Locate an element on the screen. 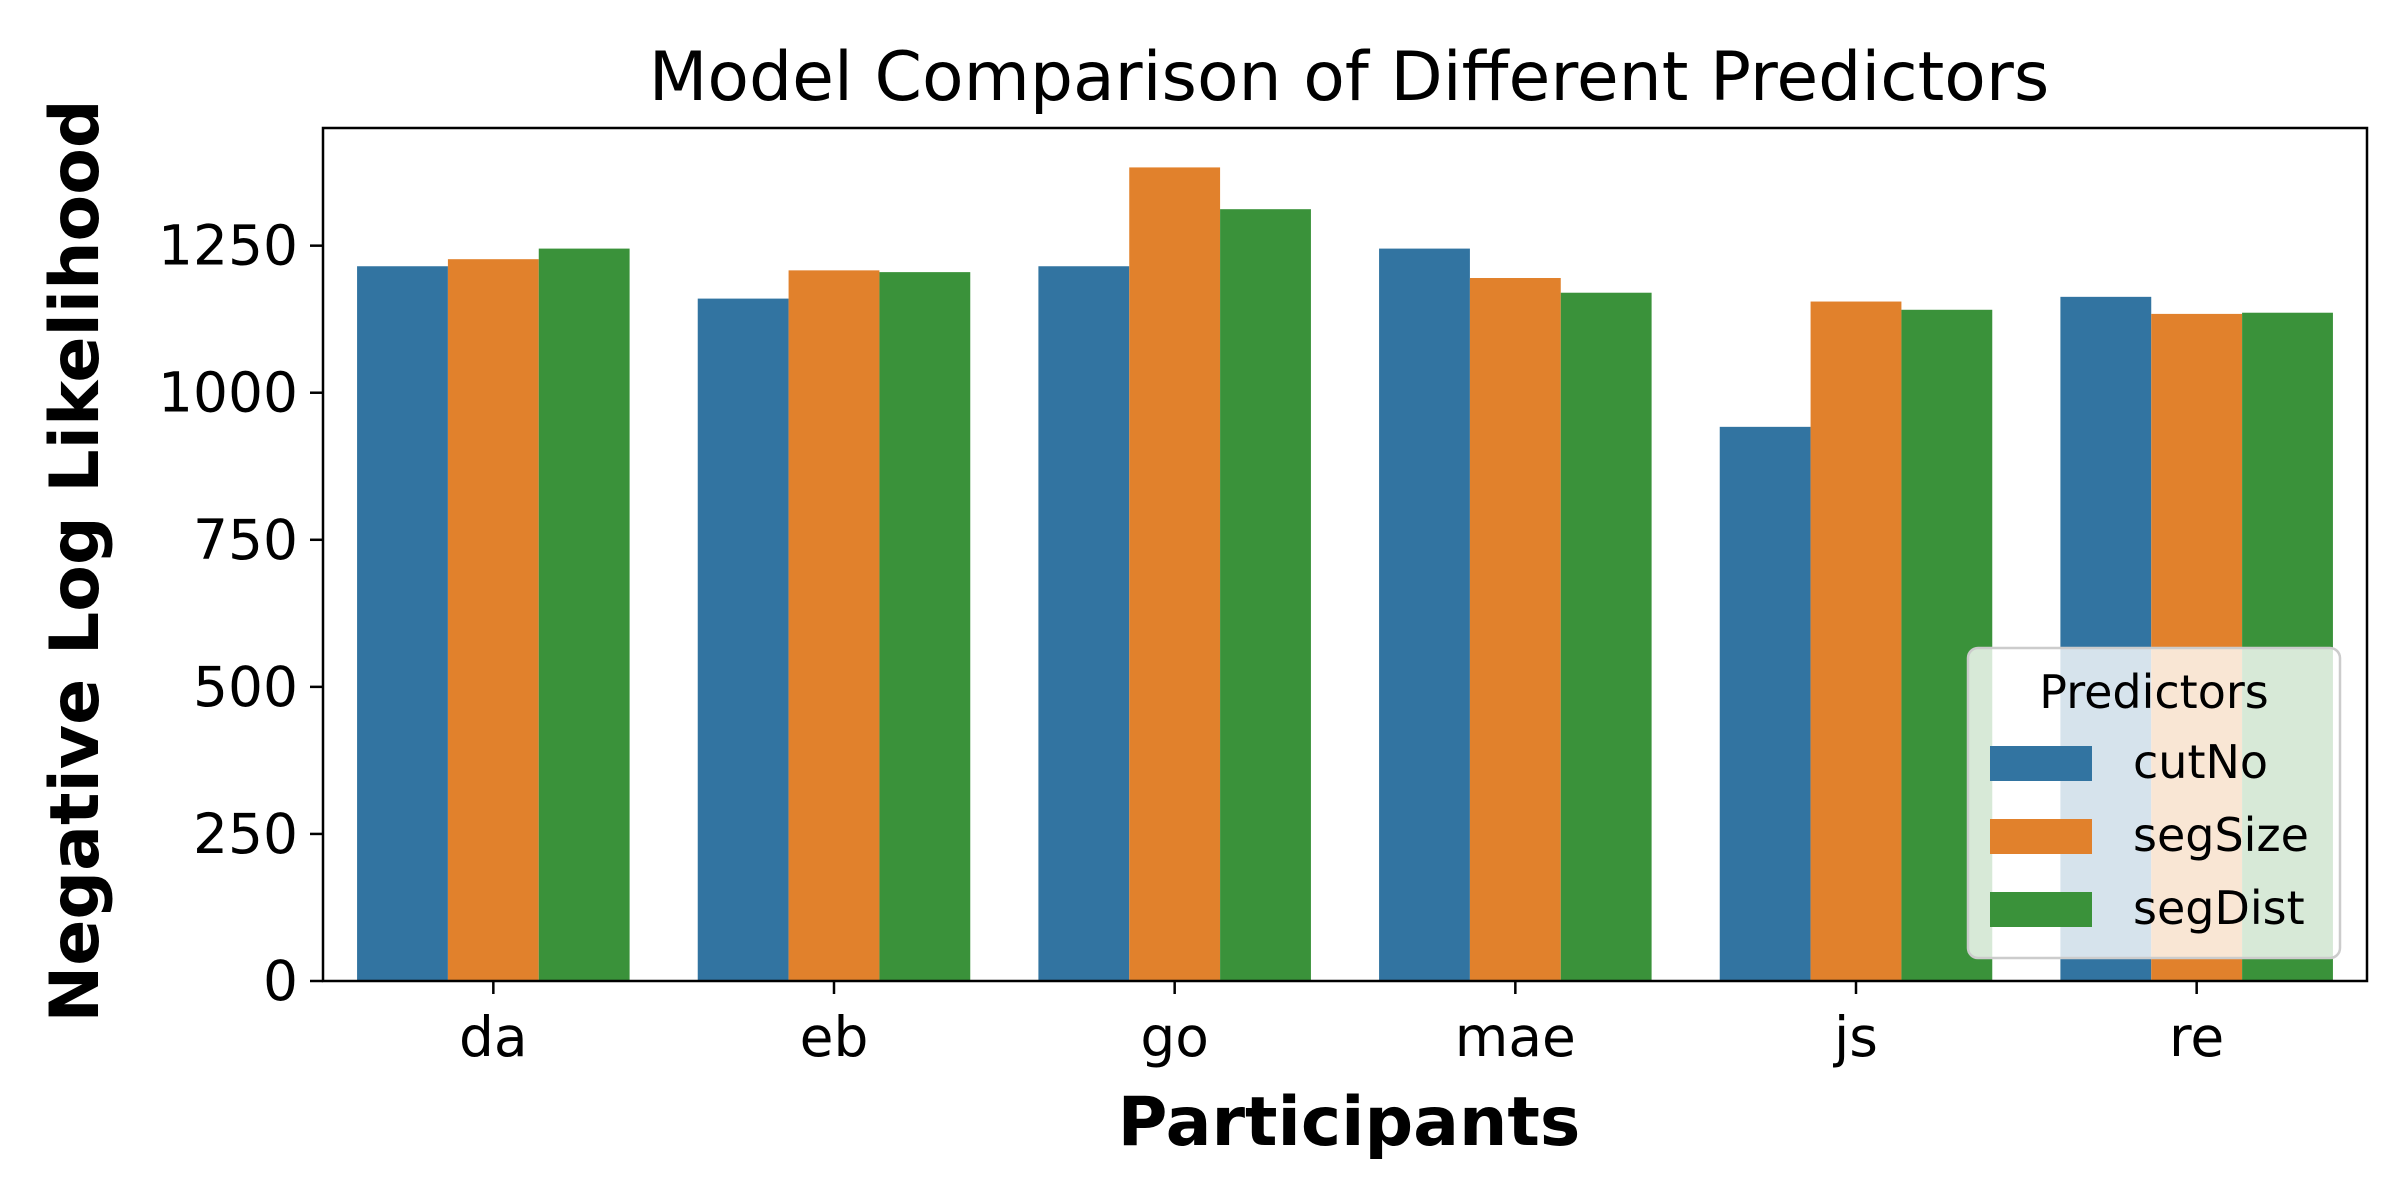  legend-swatch-segDist is located at coordinates (2041, 909).